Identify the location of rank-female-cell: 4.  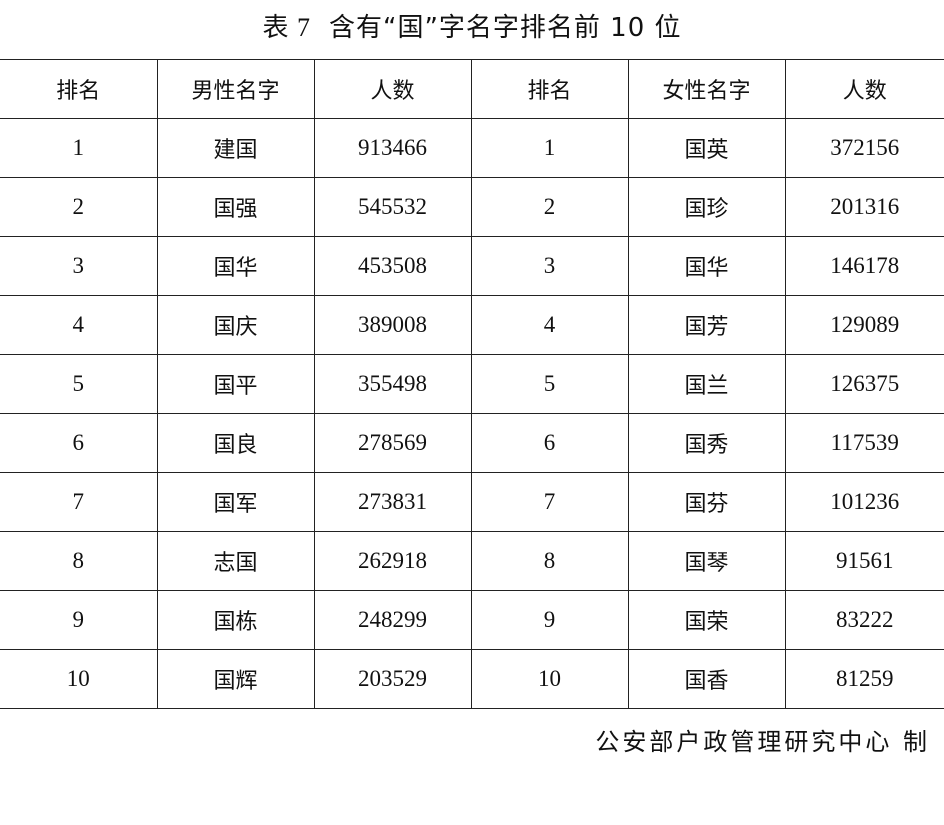
(549, 325).